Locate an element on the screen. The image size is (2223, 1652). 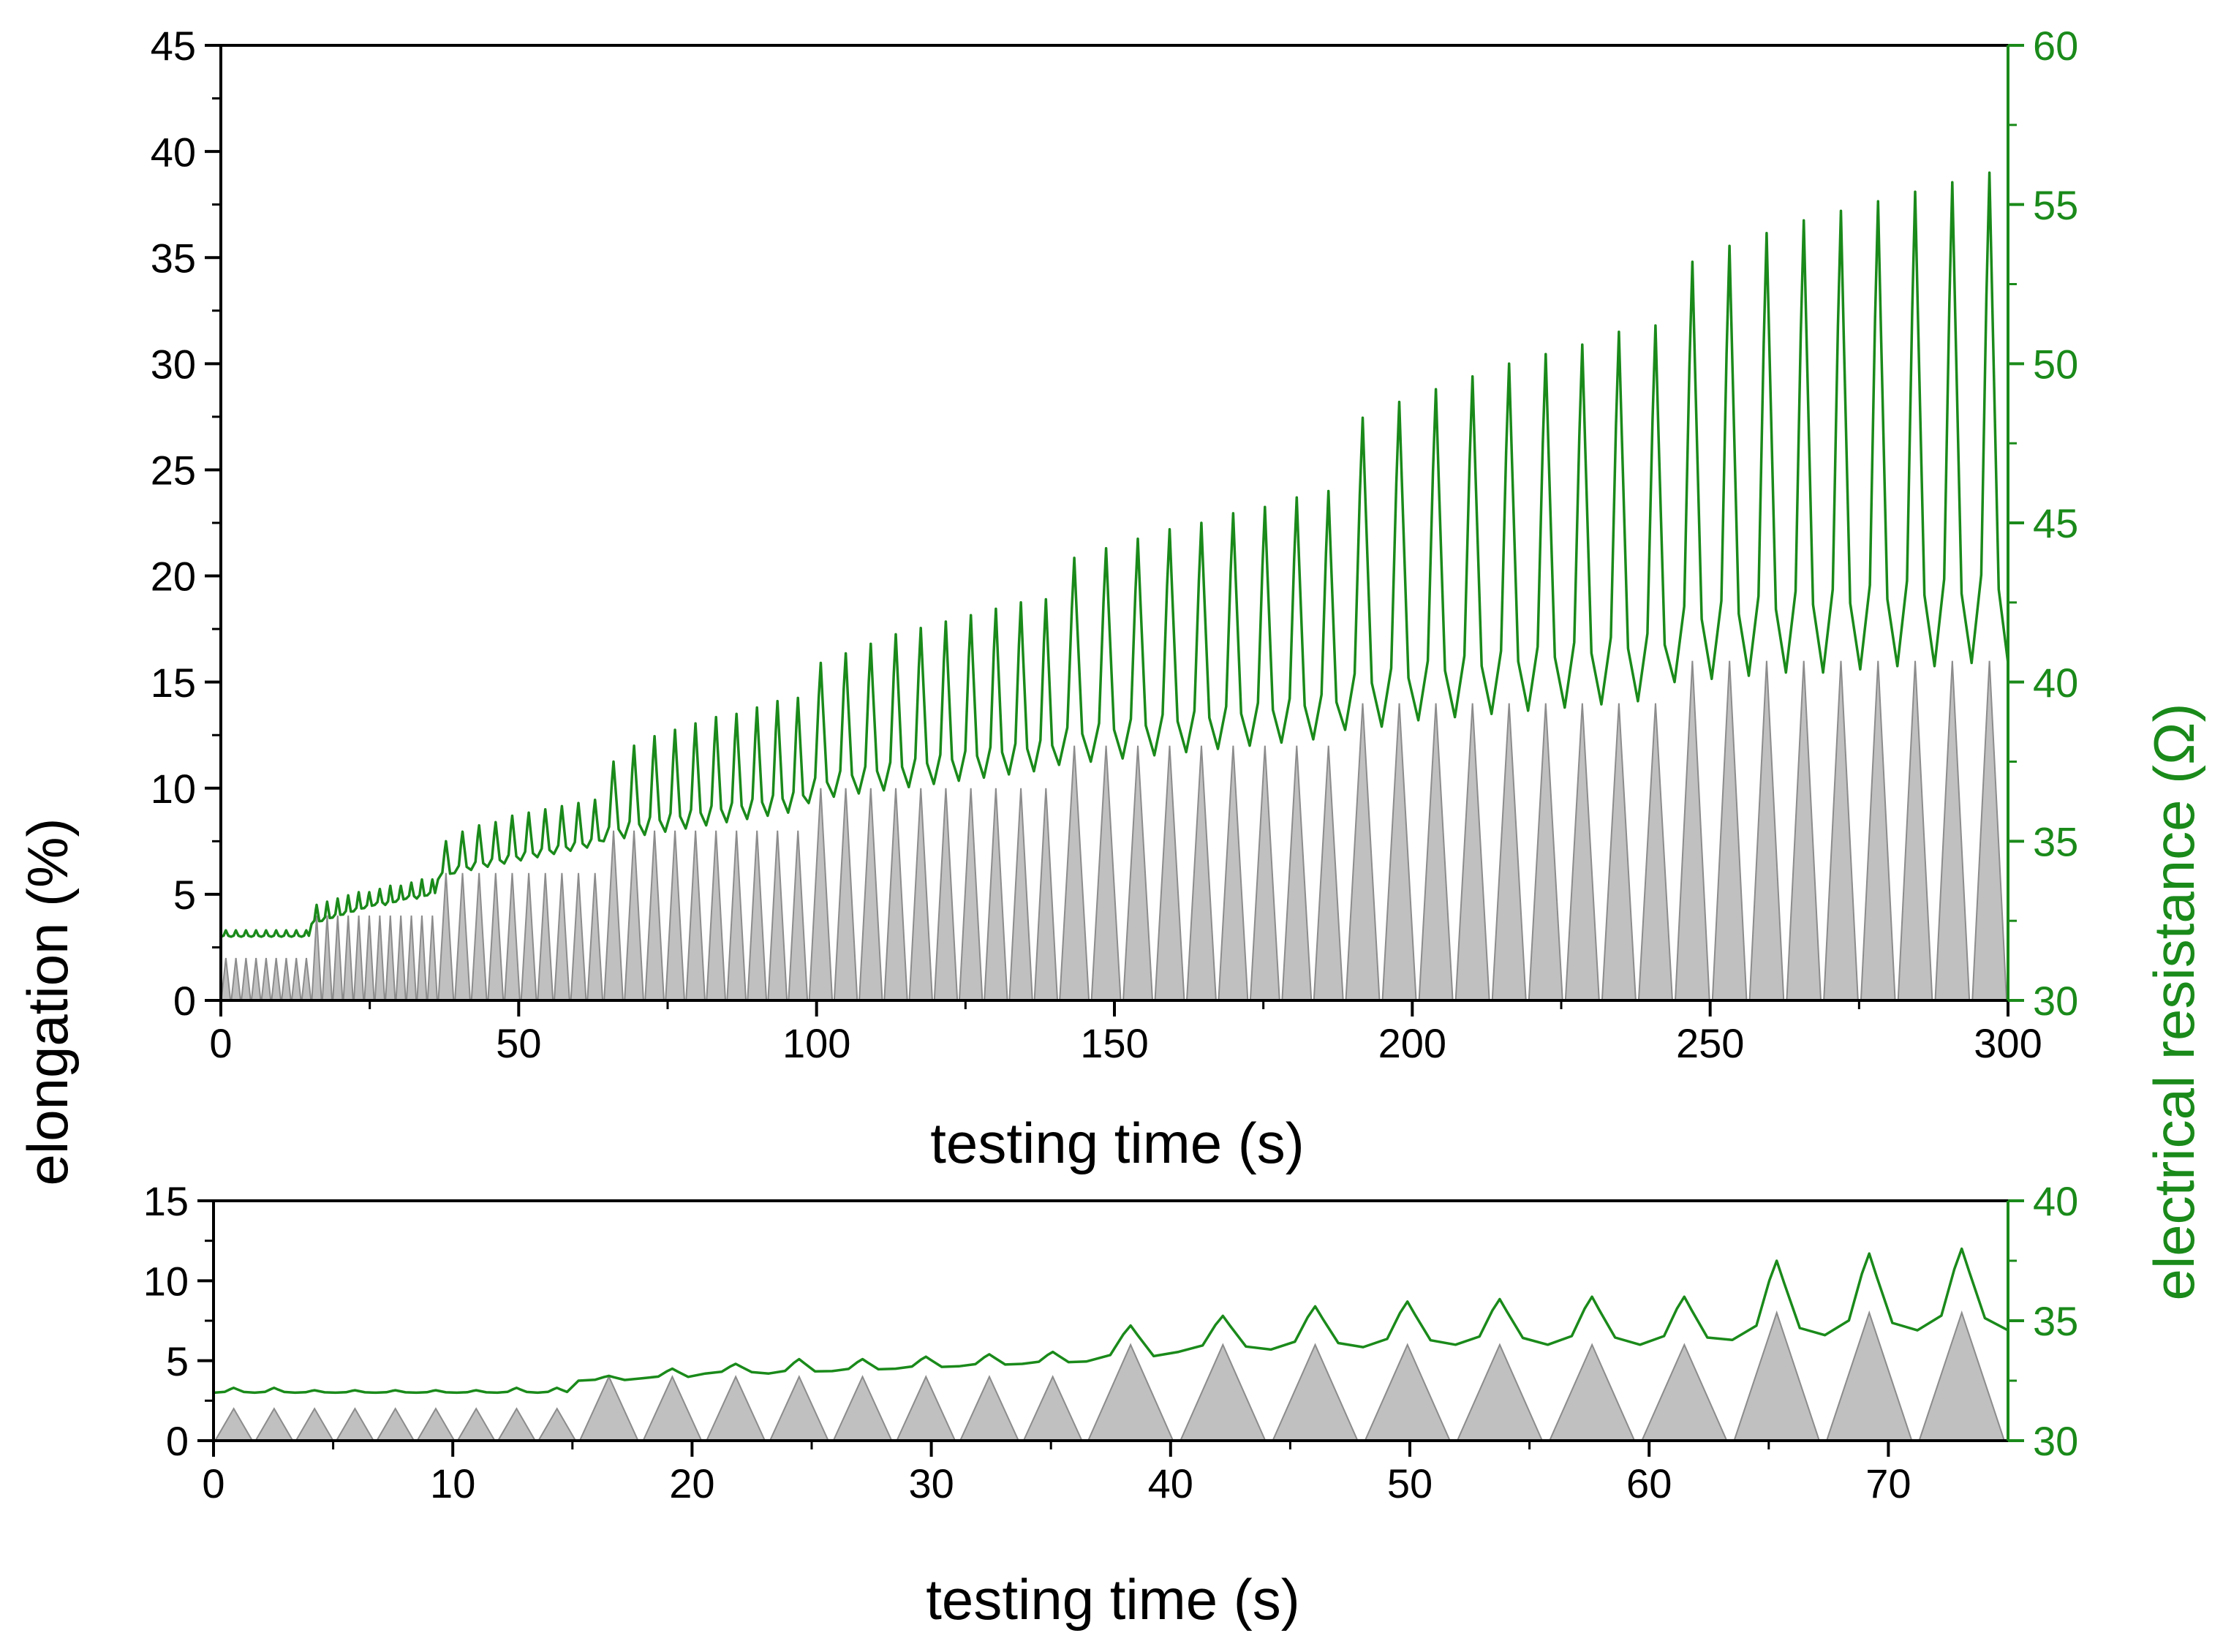
bottom-x-tick-label-7: 70 is located at coordinates (1888, 1483).